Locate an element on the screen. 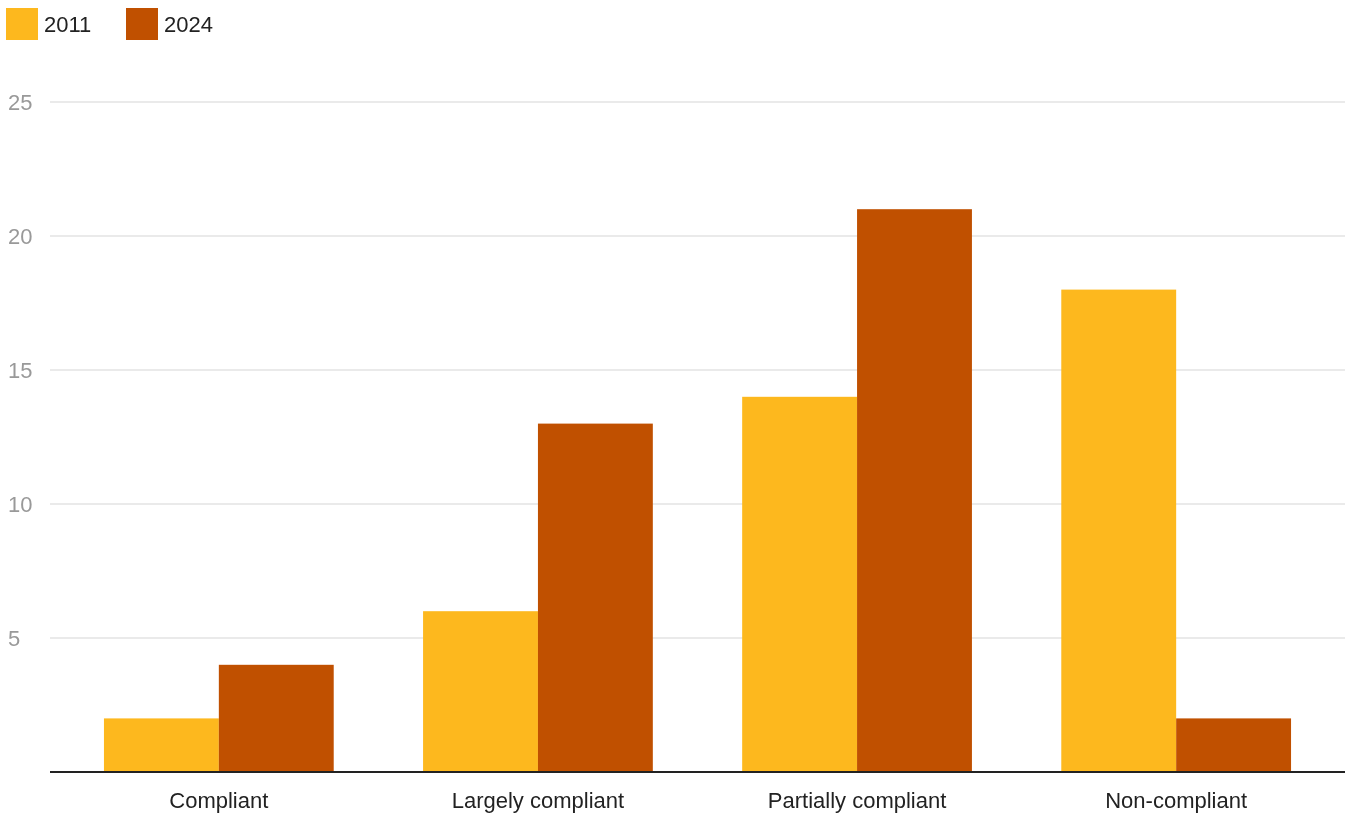 This screenshot has width=1351, height=814. y-tick-label: 20 is located at coordinates (20, 236).